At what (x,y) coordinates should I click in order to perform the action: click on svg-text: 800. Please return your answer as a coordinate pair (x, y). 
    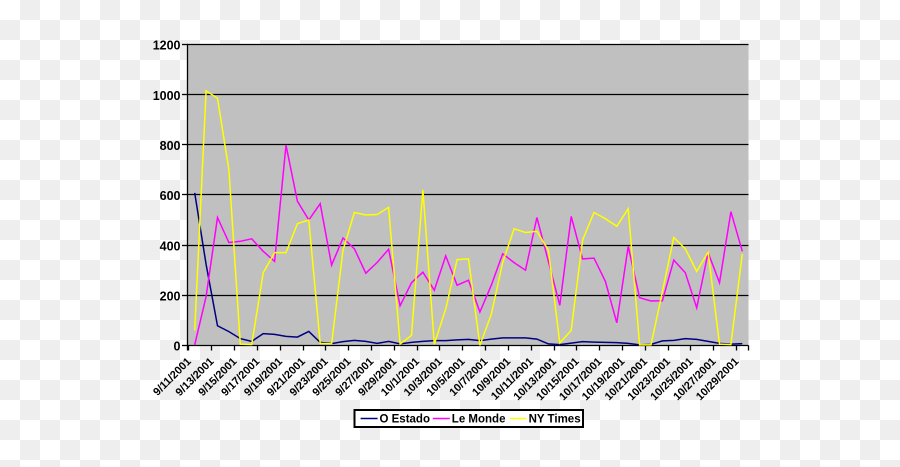
    Looking at the image, I should click on (170, 146).